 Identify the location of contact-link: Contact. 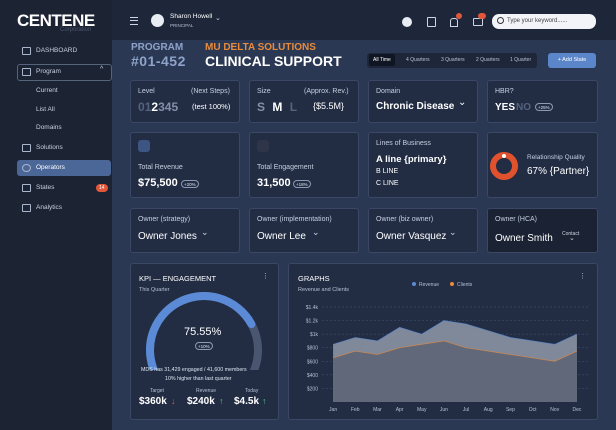
(571, 234).